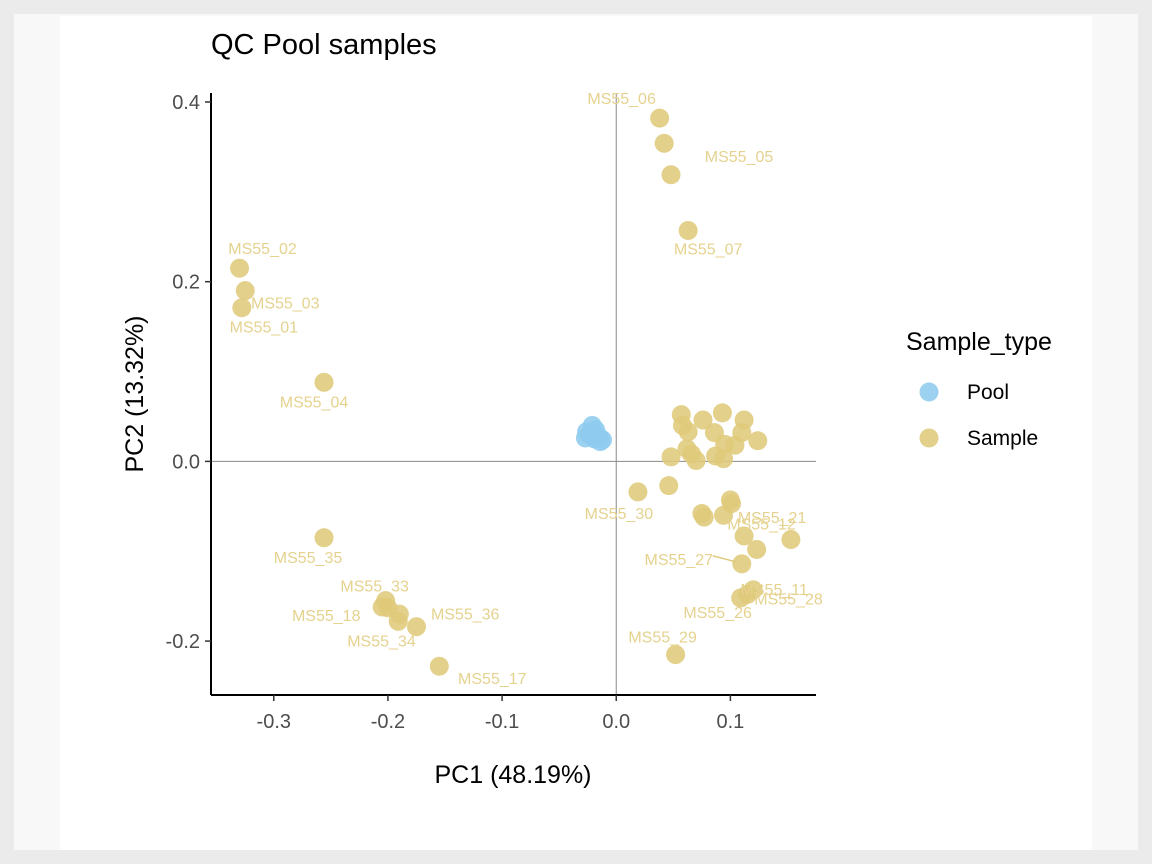  What do you see at coordinates (774, 590) in the screenshot?
I see `point-label: MS55_11` at bounding box center [774, 590].